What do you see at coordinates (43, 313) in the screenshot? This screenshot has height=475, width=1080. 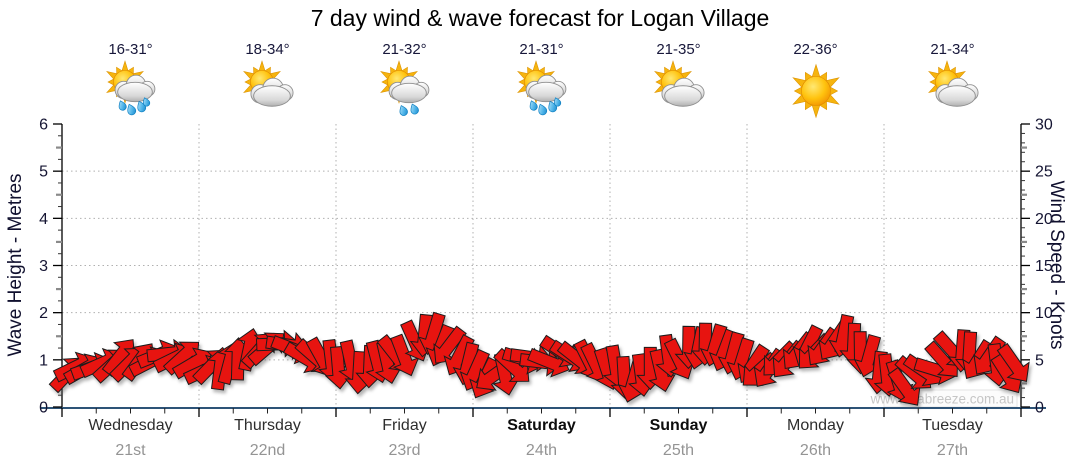 I see `svg-text: 2` at bounding box center [43, 313].